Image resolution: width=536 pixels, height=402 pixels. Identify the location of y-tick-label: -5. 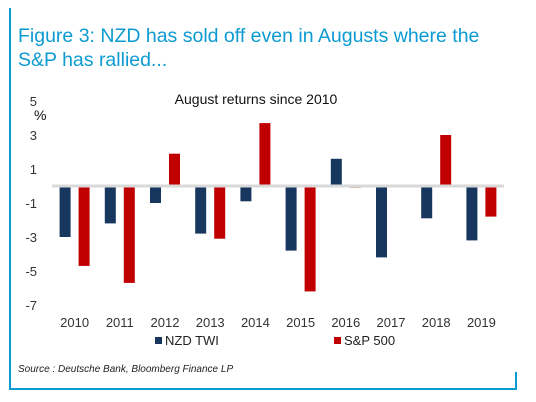
(31, 271).